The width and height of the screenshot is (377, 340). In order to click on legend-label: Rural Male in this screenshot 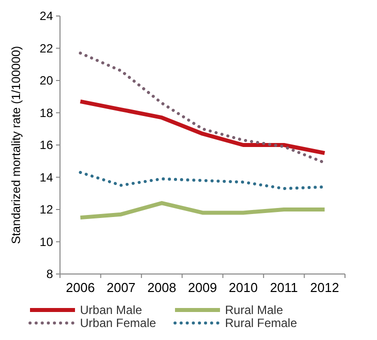, I will do `click(254, 310)`.